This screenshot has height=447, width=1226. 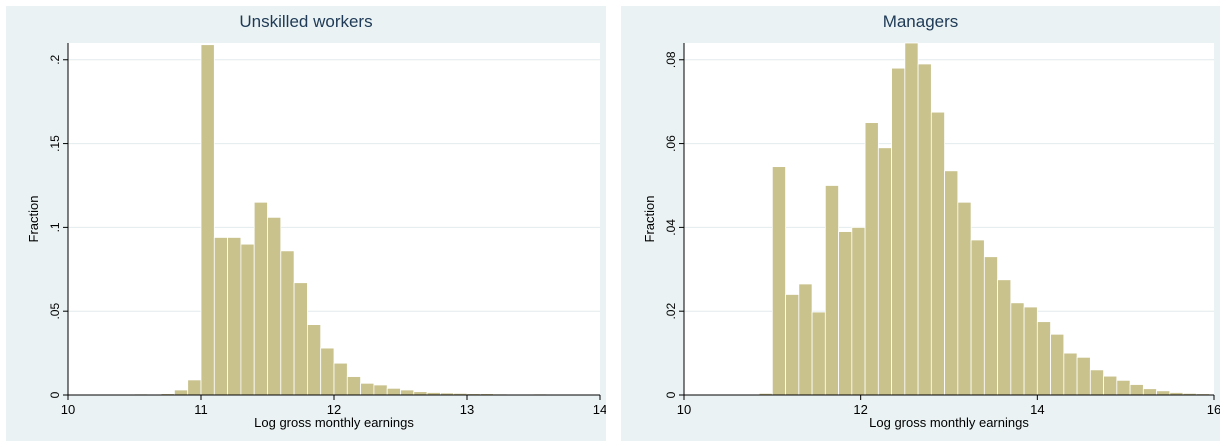 I want to click on y-tick-label: .04, so click(x=671, y=227).